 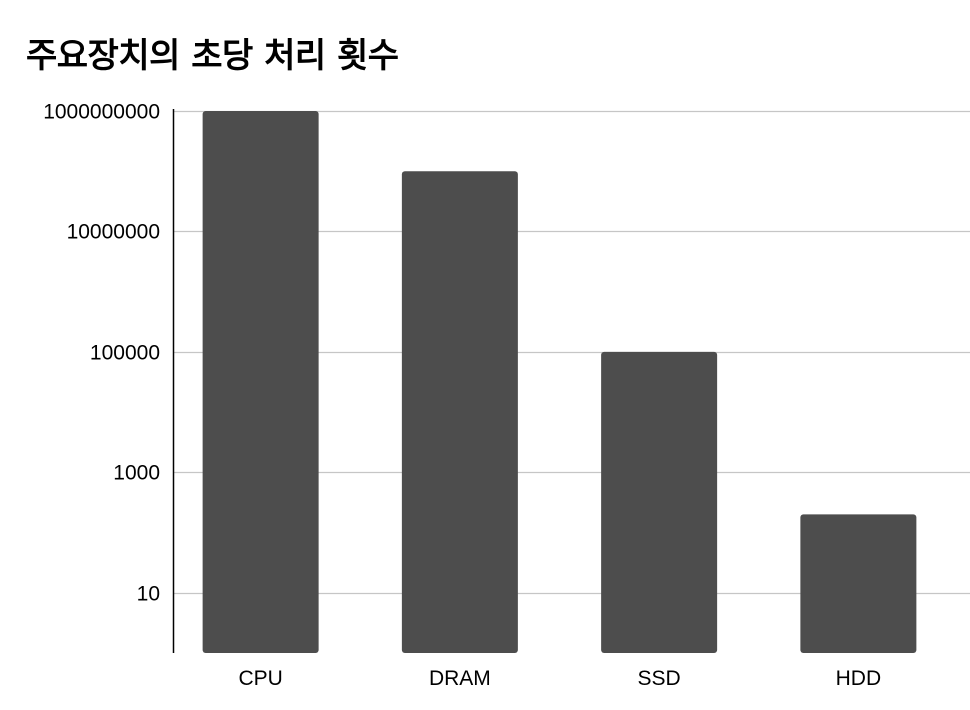 I want to click on y-tick-label: 1000, so click(x=136, y=473).